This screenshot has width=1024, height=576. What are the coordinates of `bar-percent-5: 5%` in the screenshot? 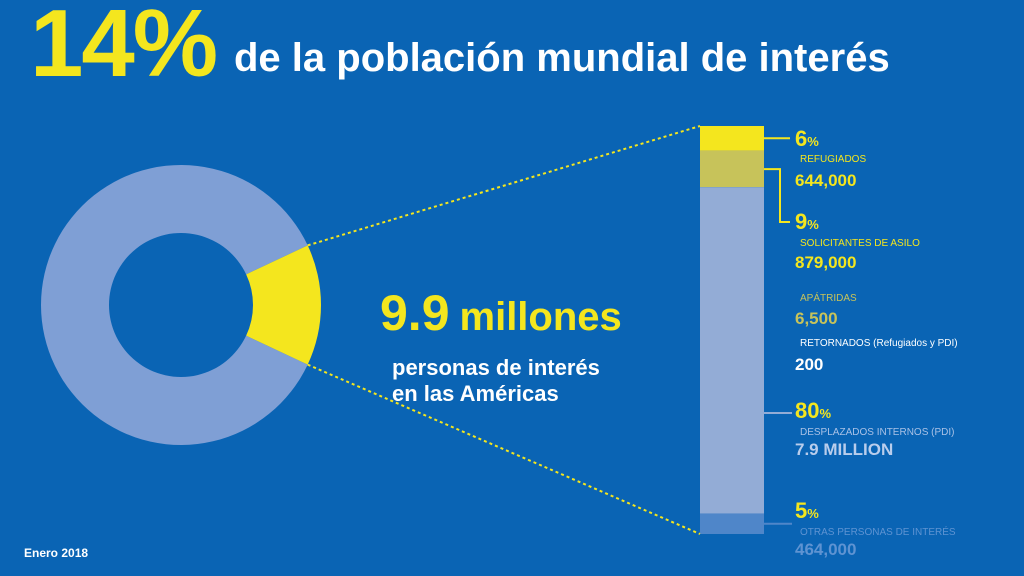 It's located at (807, 510).